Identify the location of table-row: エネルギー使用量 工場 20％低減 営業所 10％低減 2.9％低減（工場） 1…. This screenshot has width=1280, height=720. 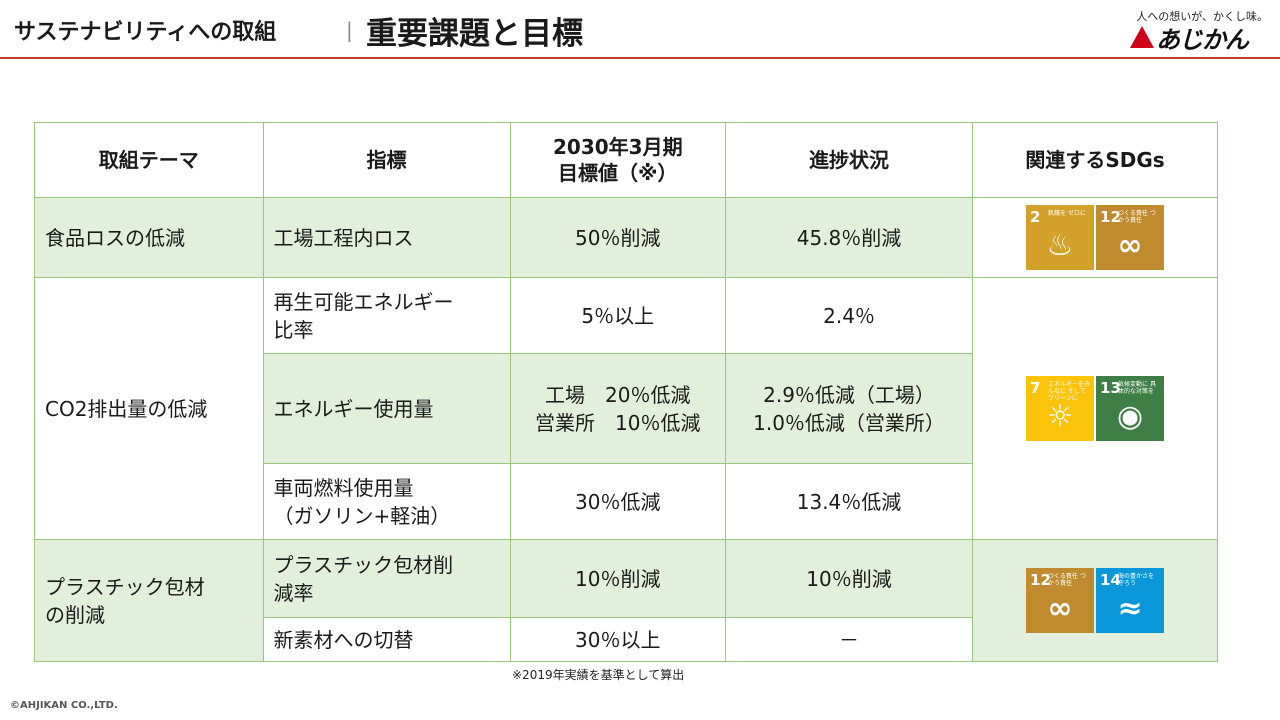
(626, 408).